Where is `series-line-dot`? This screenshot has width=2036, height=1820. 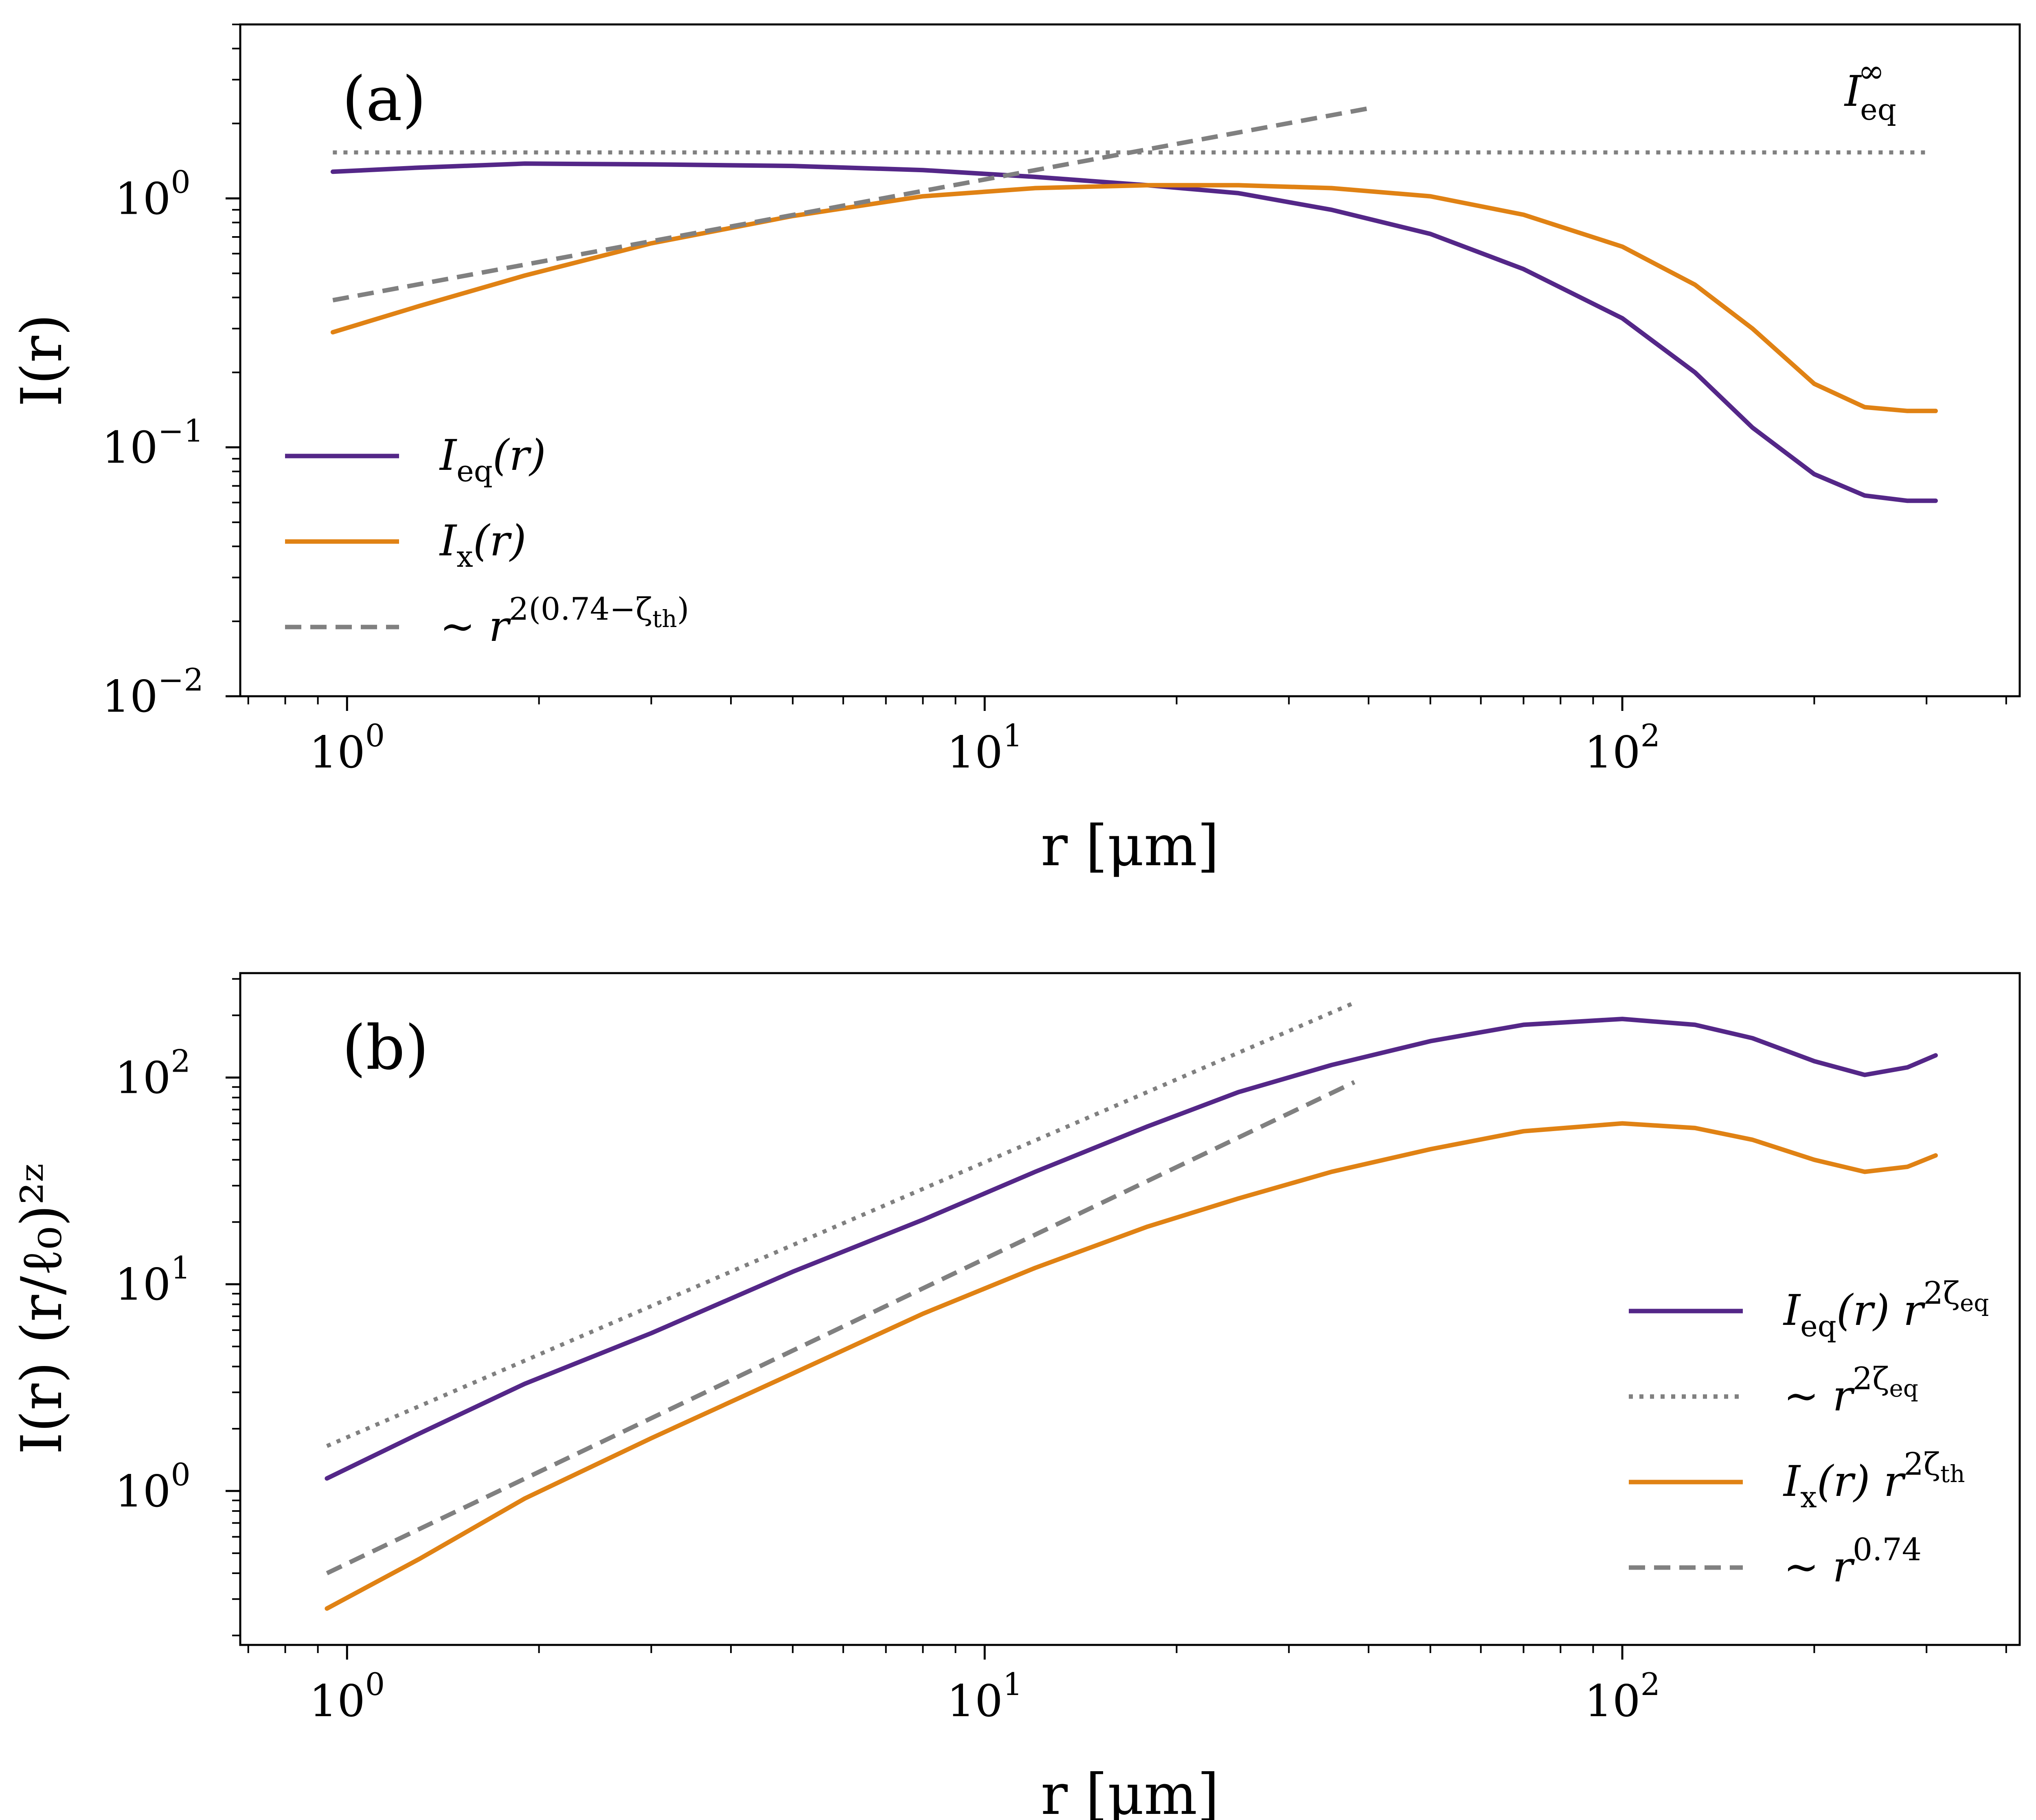
series-line-dot is located at coordinates (841, 1224).